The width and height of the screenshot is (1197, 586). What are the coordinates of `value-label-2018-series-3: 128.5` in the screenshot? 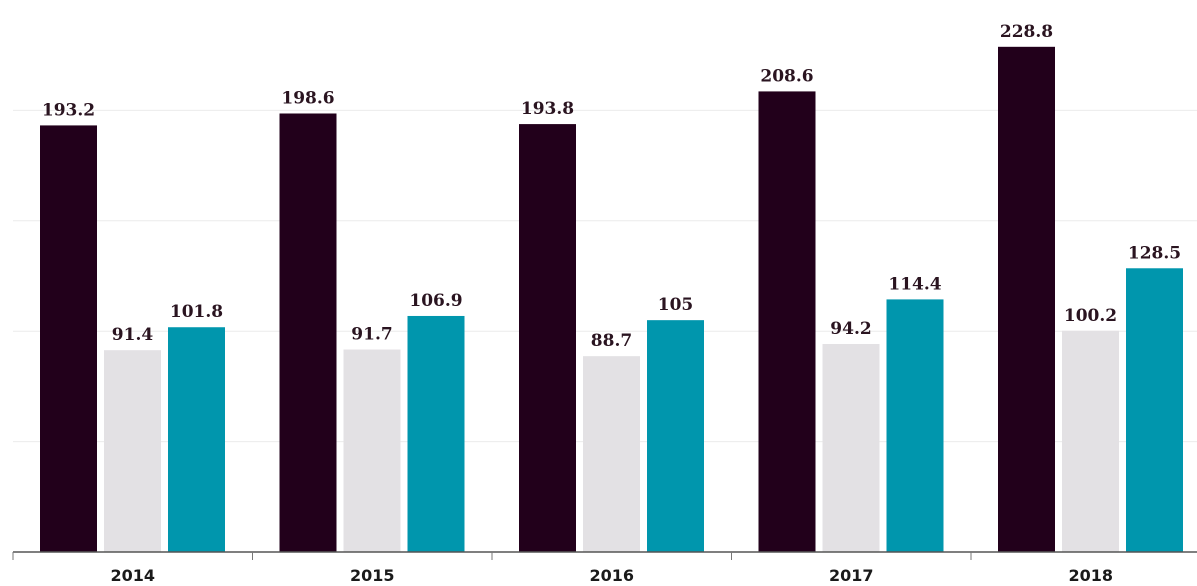 It's located at (1154, 253).